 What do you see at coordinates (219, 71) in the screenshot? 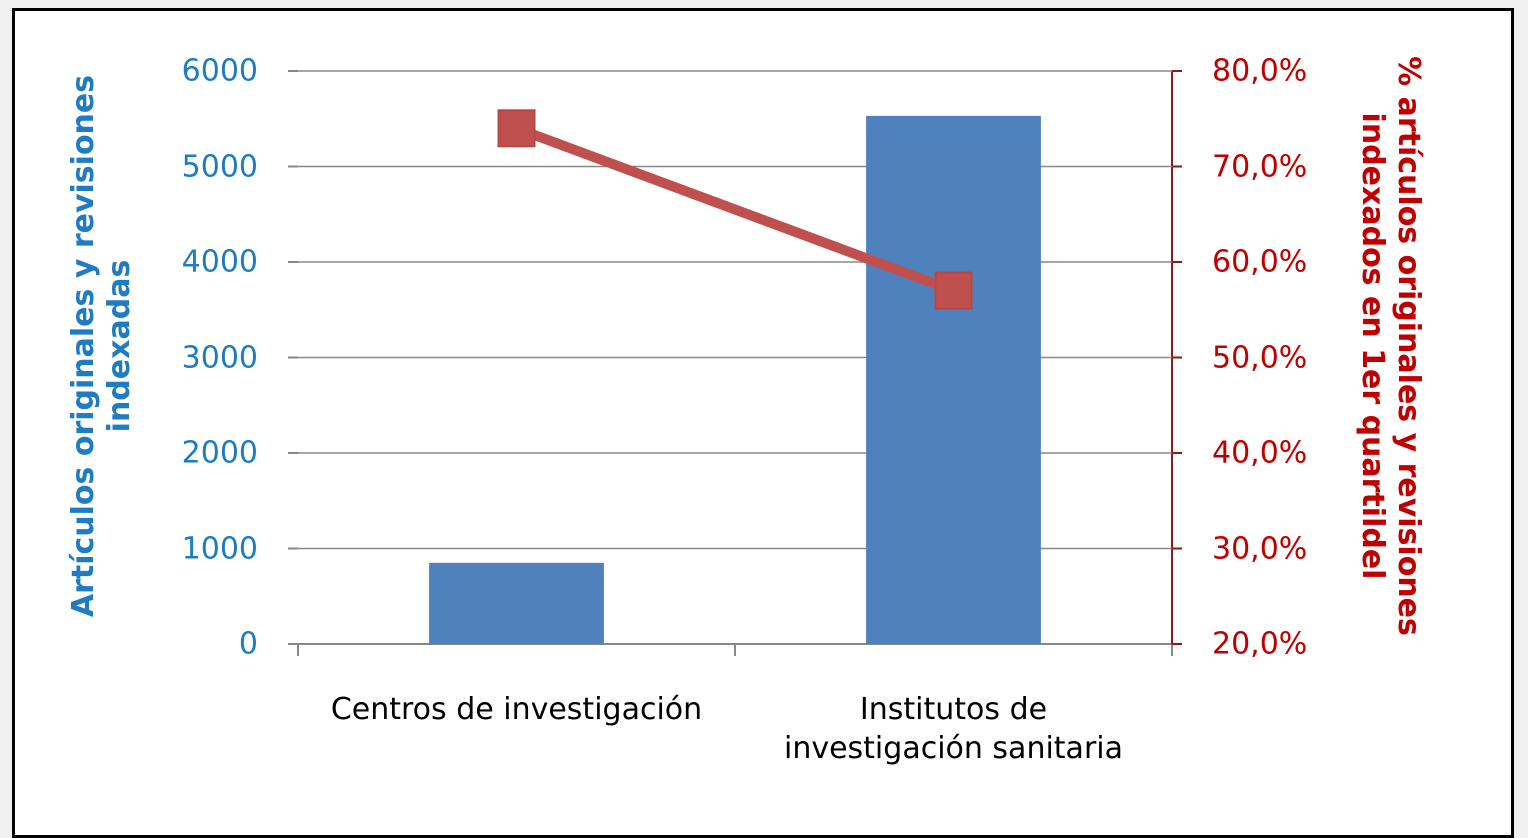
I see `y-tick-label: 6000` at bounding box center [219, 71].